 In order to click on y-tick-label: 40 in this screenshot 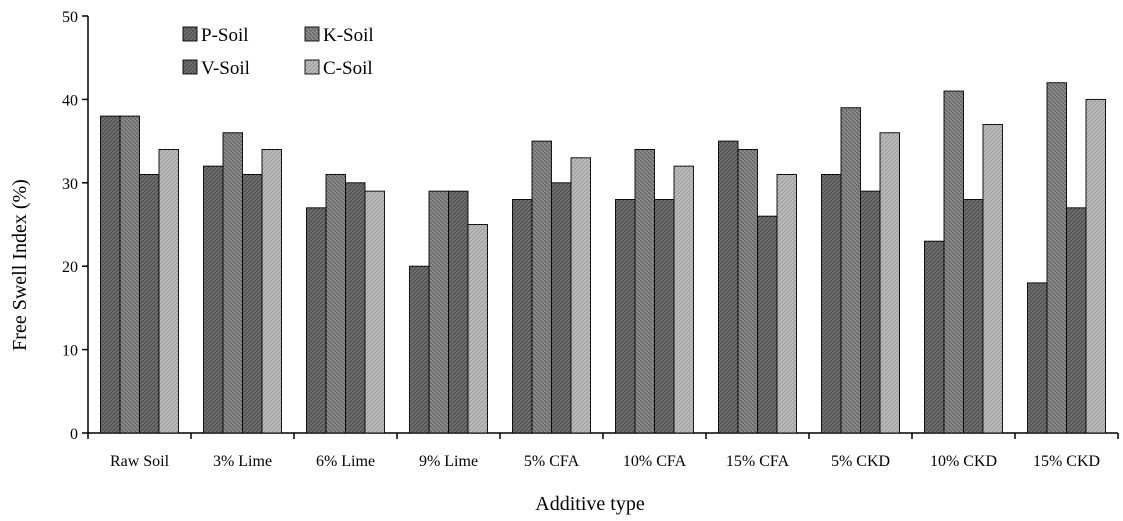, I will do `click(70, 100)`.